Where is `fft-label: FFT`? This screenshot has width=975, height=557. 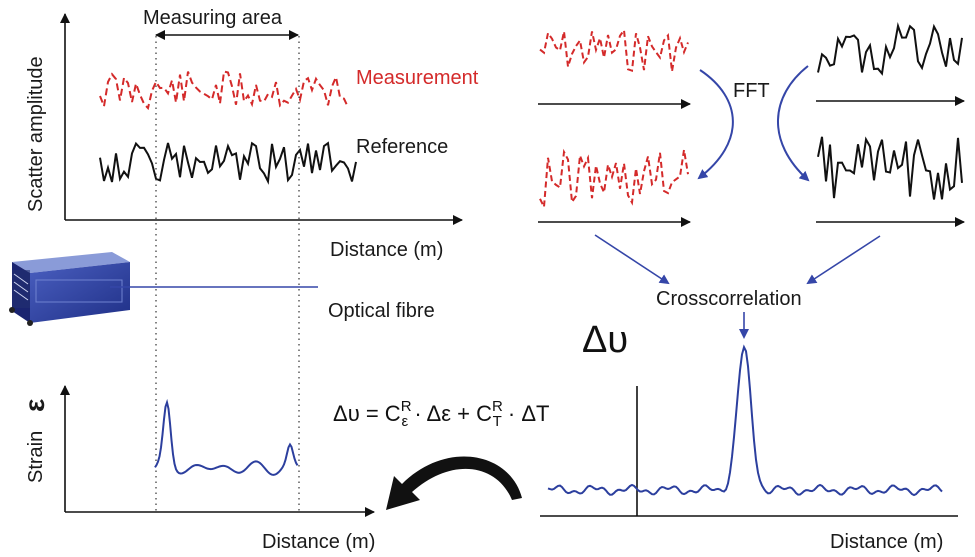
fft-label: FFT is located at coordinates (751, 91).